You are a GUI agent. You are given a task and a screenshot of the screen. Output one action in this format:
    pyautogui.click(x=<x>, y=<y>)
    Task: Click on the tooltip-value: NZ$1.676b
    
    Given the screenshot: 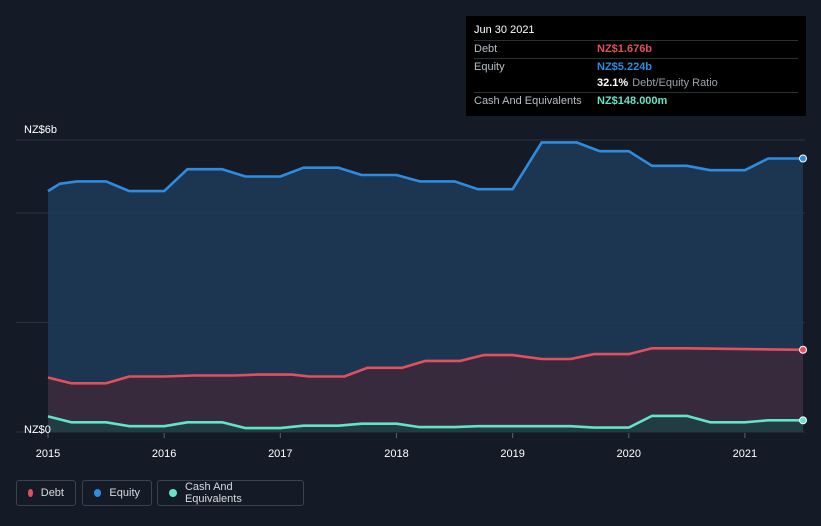 What is the action you would take?
    pyautogui.click(x=625, y=49)
    